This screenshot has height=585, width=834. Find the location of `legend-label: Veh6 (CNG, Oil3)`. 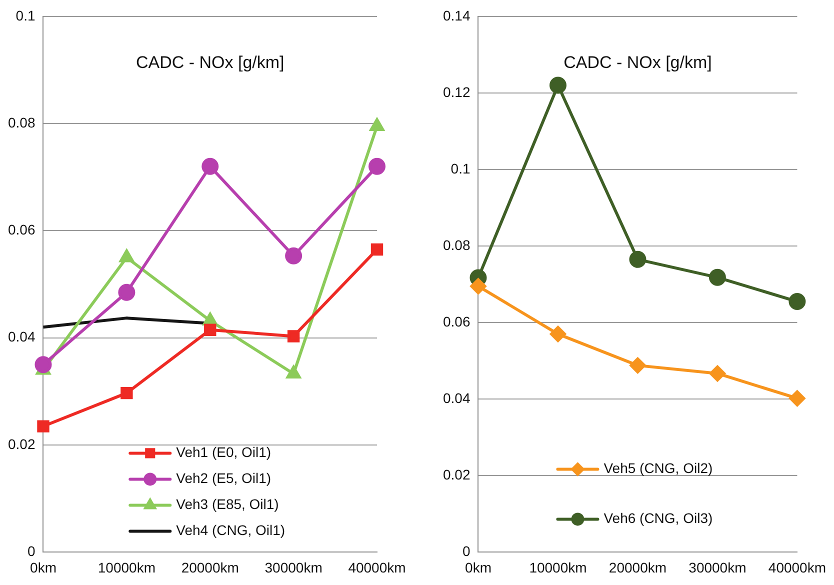

legend-label: Veh6 (CNG, Oil3) is located at coordinates (658, 518).